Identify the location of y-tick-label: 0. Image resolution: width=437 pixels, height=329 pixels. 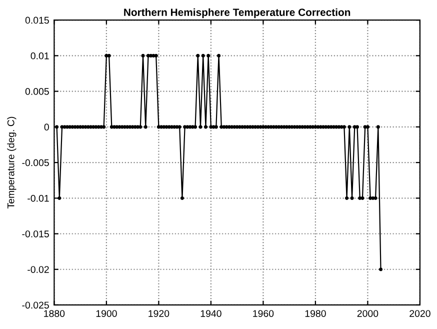
(46, 127).